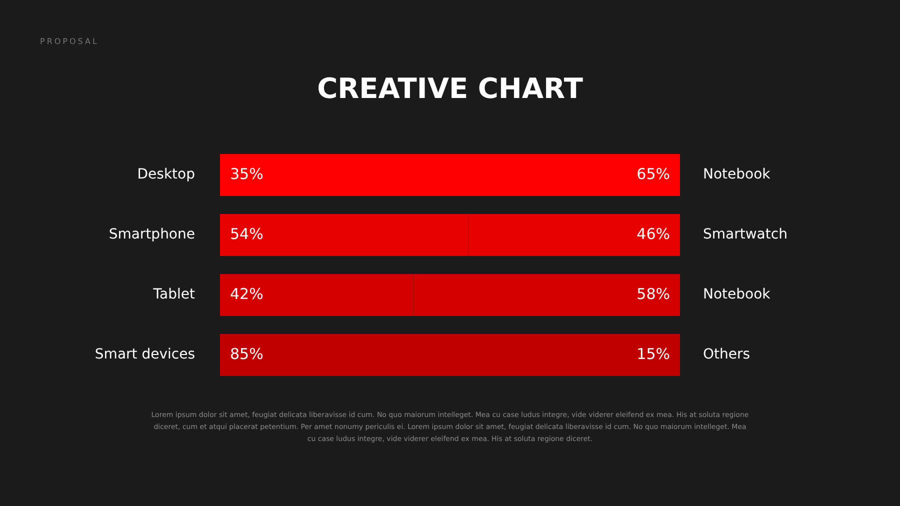 The image size is (900, 506). Describe the element at coordinates (726, 354) in the screenshot. I see `y2-tick-label: Others` at that location.